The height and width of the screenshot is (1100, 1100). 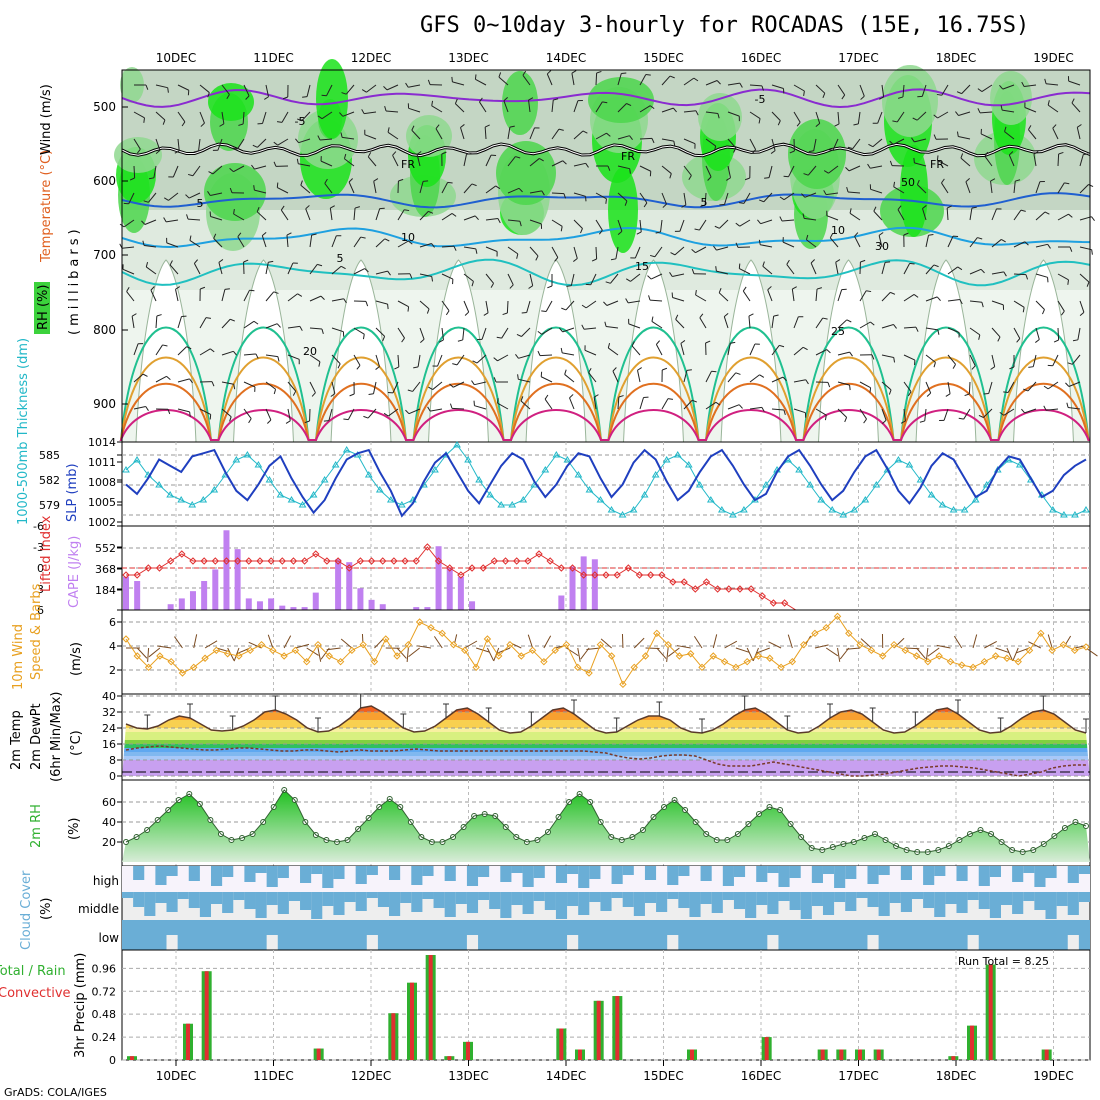 What do you see at coordinates (313, 494) in the screenshot?
I see `thickness-point` at bounding box center [313, 494].